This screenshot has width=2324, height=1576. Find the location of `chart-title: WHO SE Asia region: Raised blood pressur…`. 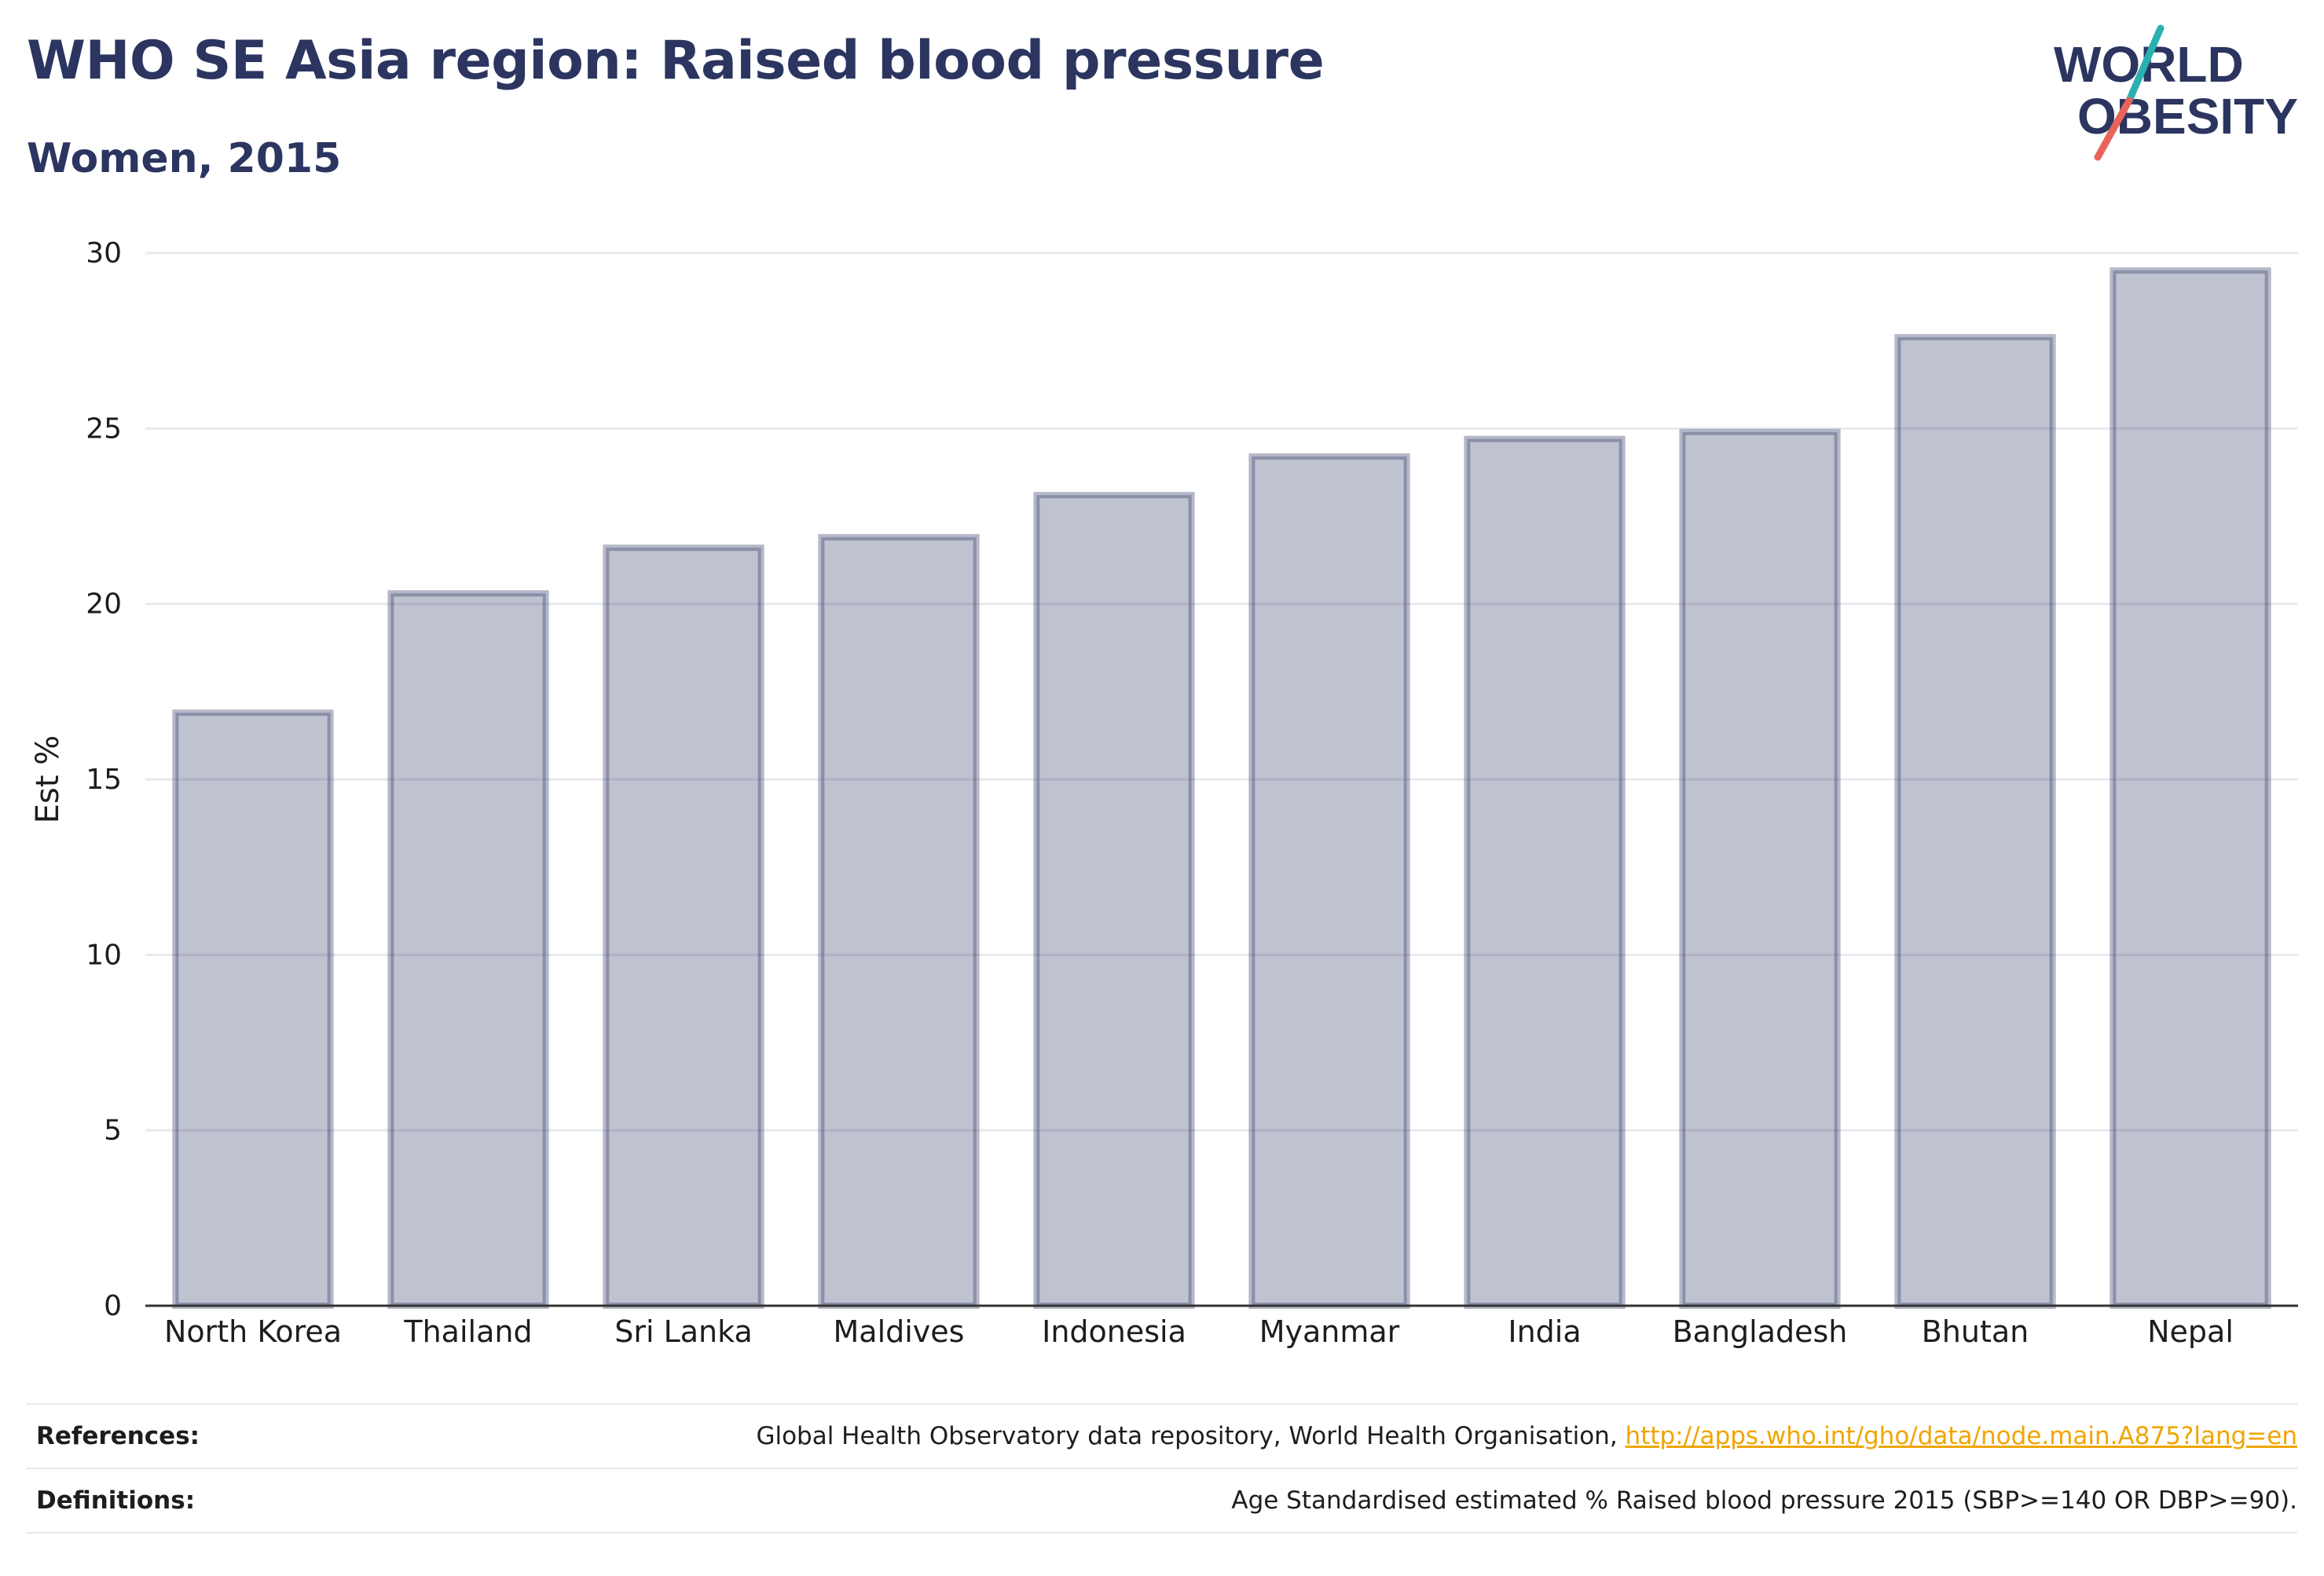

chart-title: WHO SE Asia region: Raised blood pressur… is located at coordinates (676, 61).